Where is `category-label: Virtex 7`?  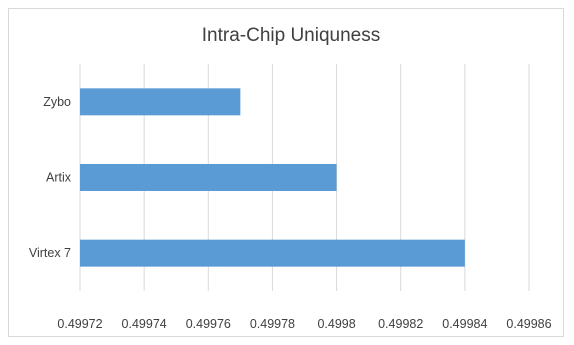 category-label: Virtex 7 is located at coordinates (50, 253).